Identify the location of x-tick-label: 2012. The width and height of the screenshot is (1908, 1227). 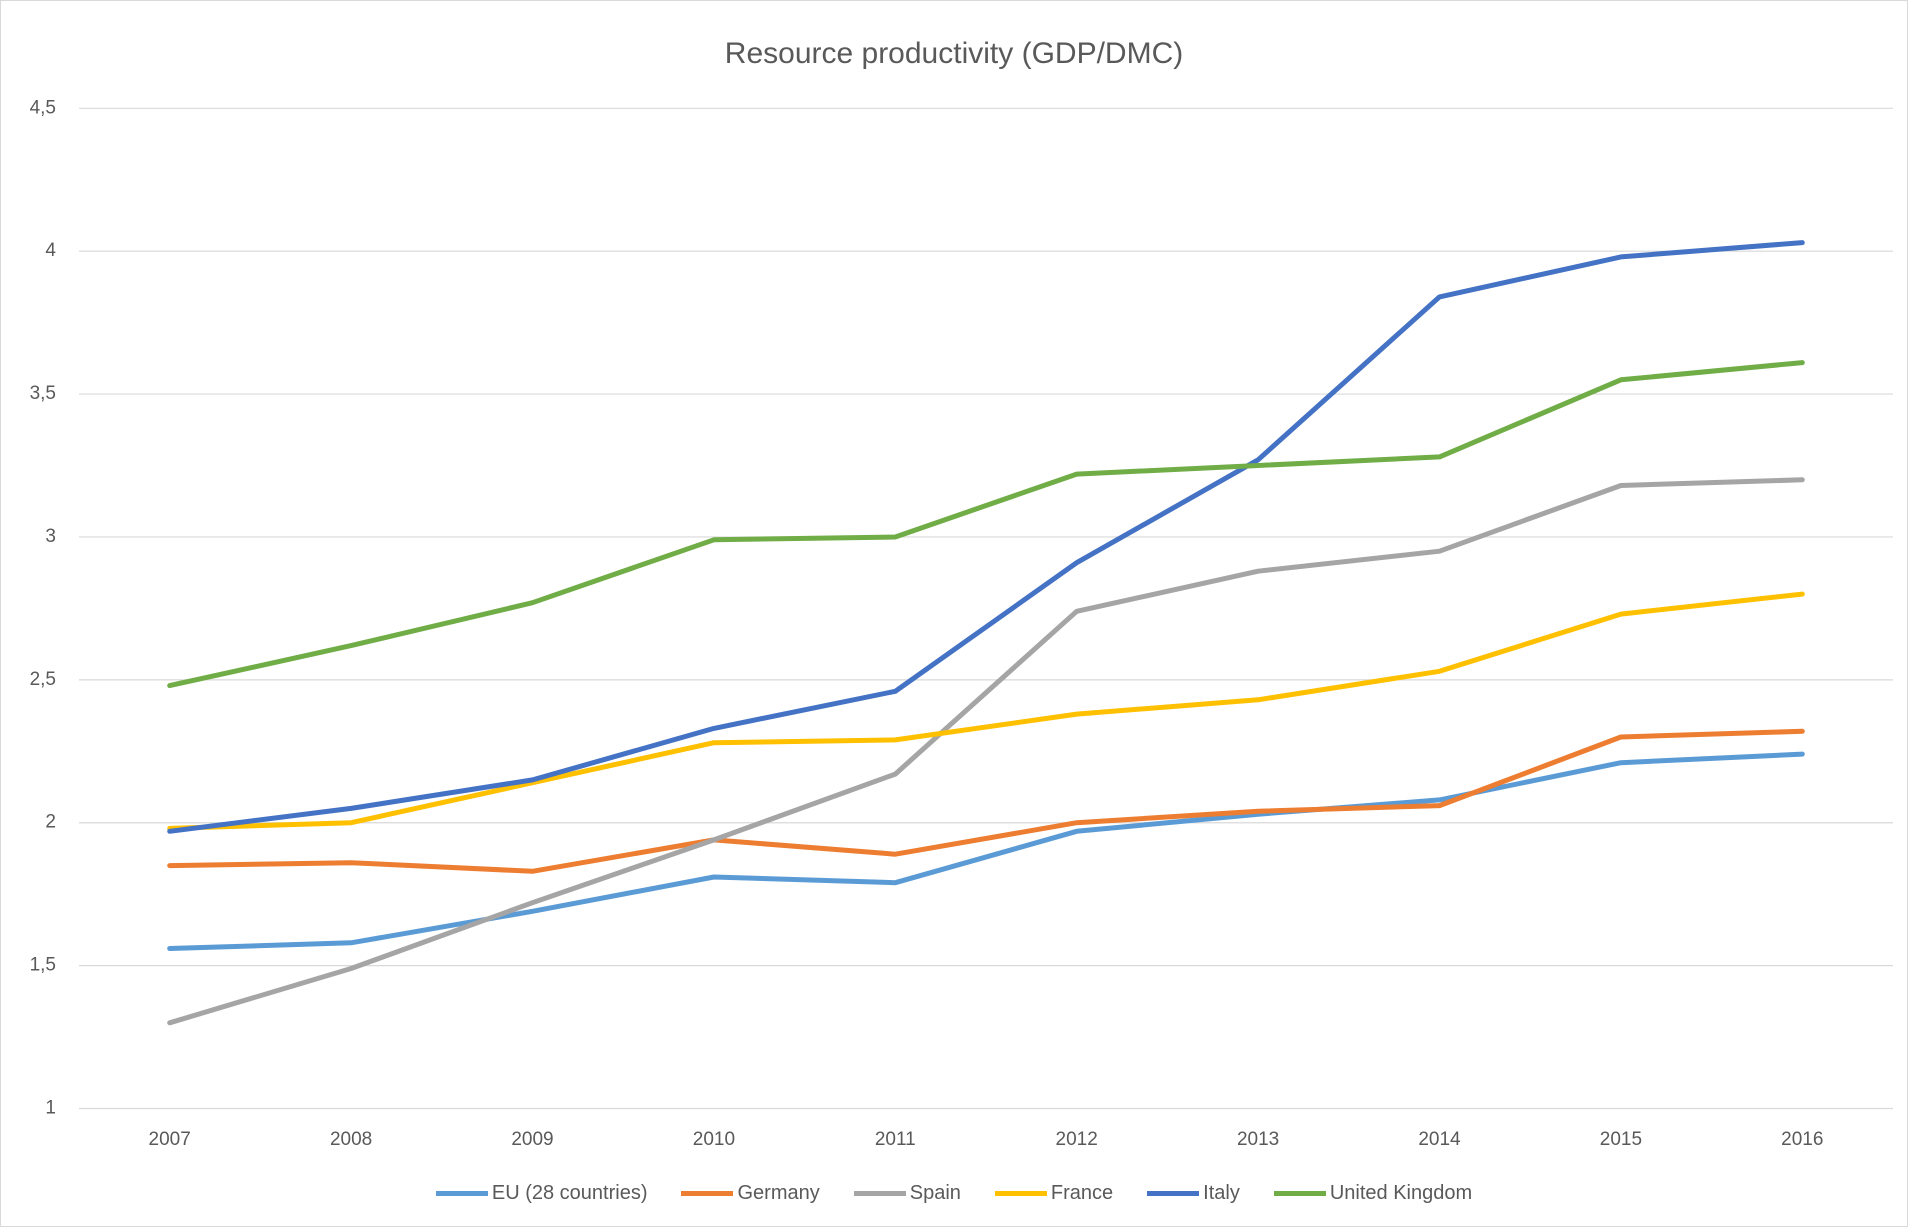
(1077, 1139).